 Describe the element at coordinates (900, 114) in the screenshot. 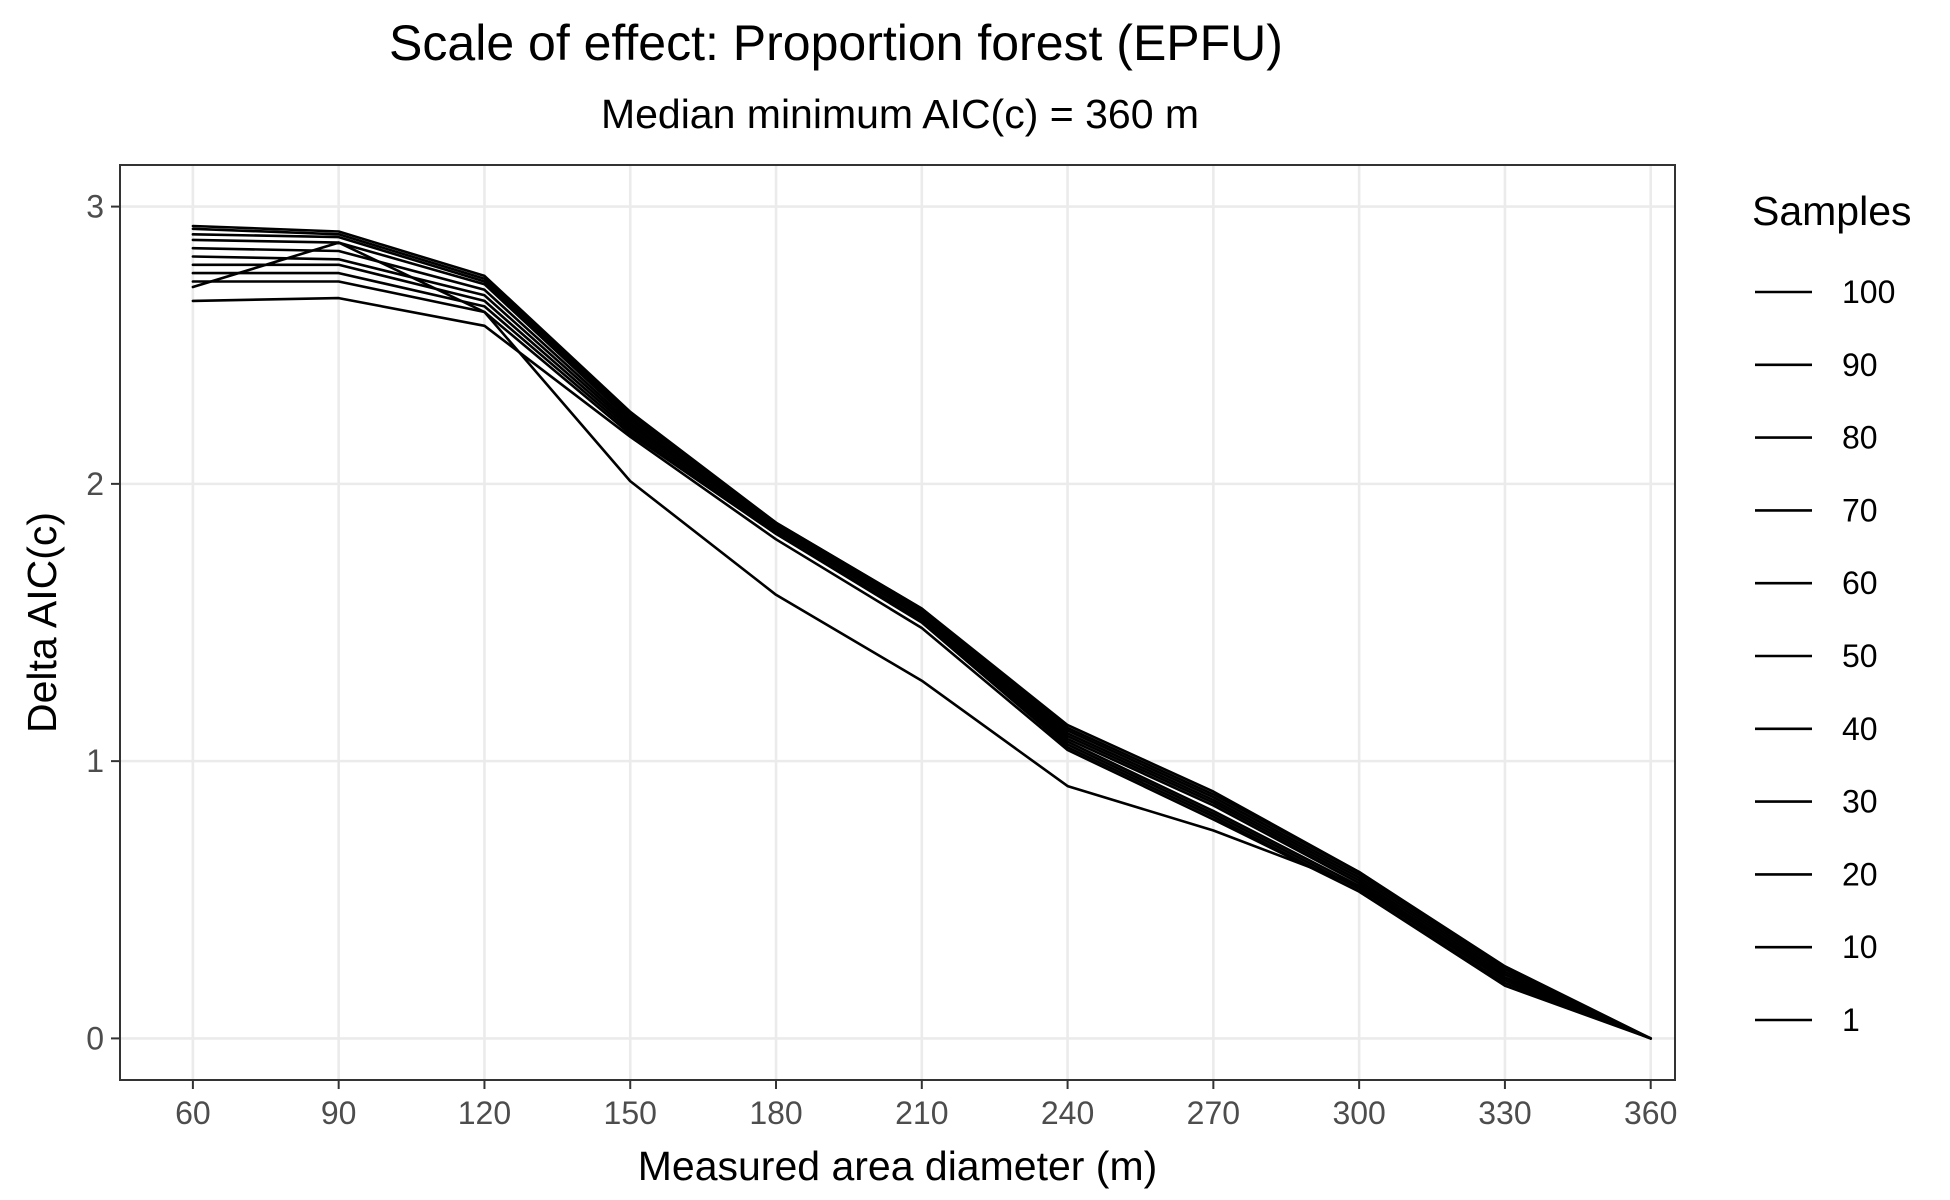

I see `chart-subtitle: Median minimum AIC(c) = 360 m` at that location.